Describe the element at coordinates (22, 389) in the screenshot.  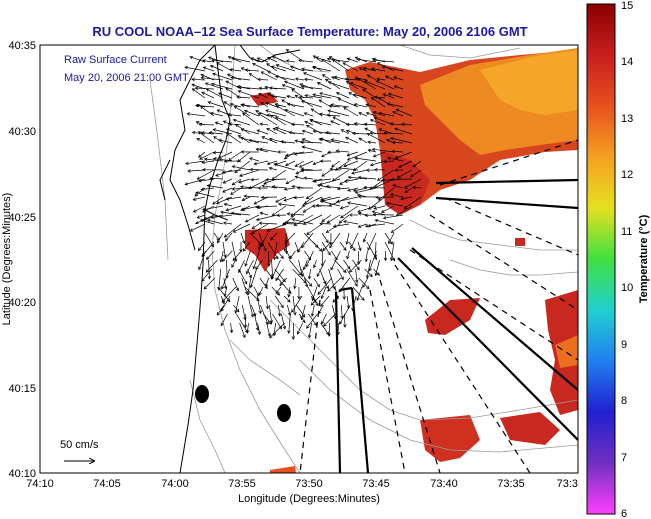
I see `y-tick-label: 40:15` at that location.